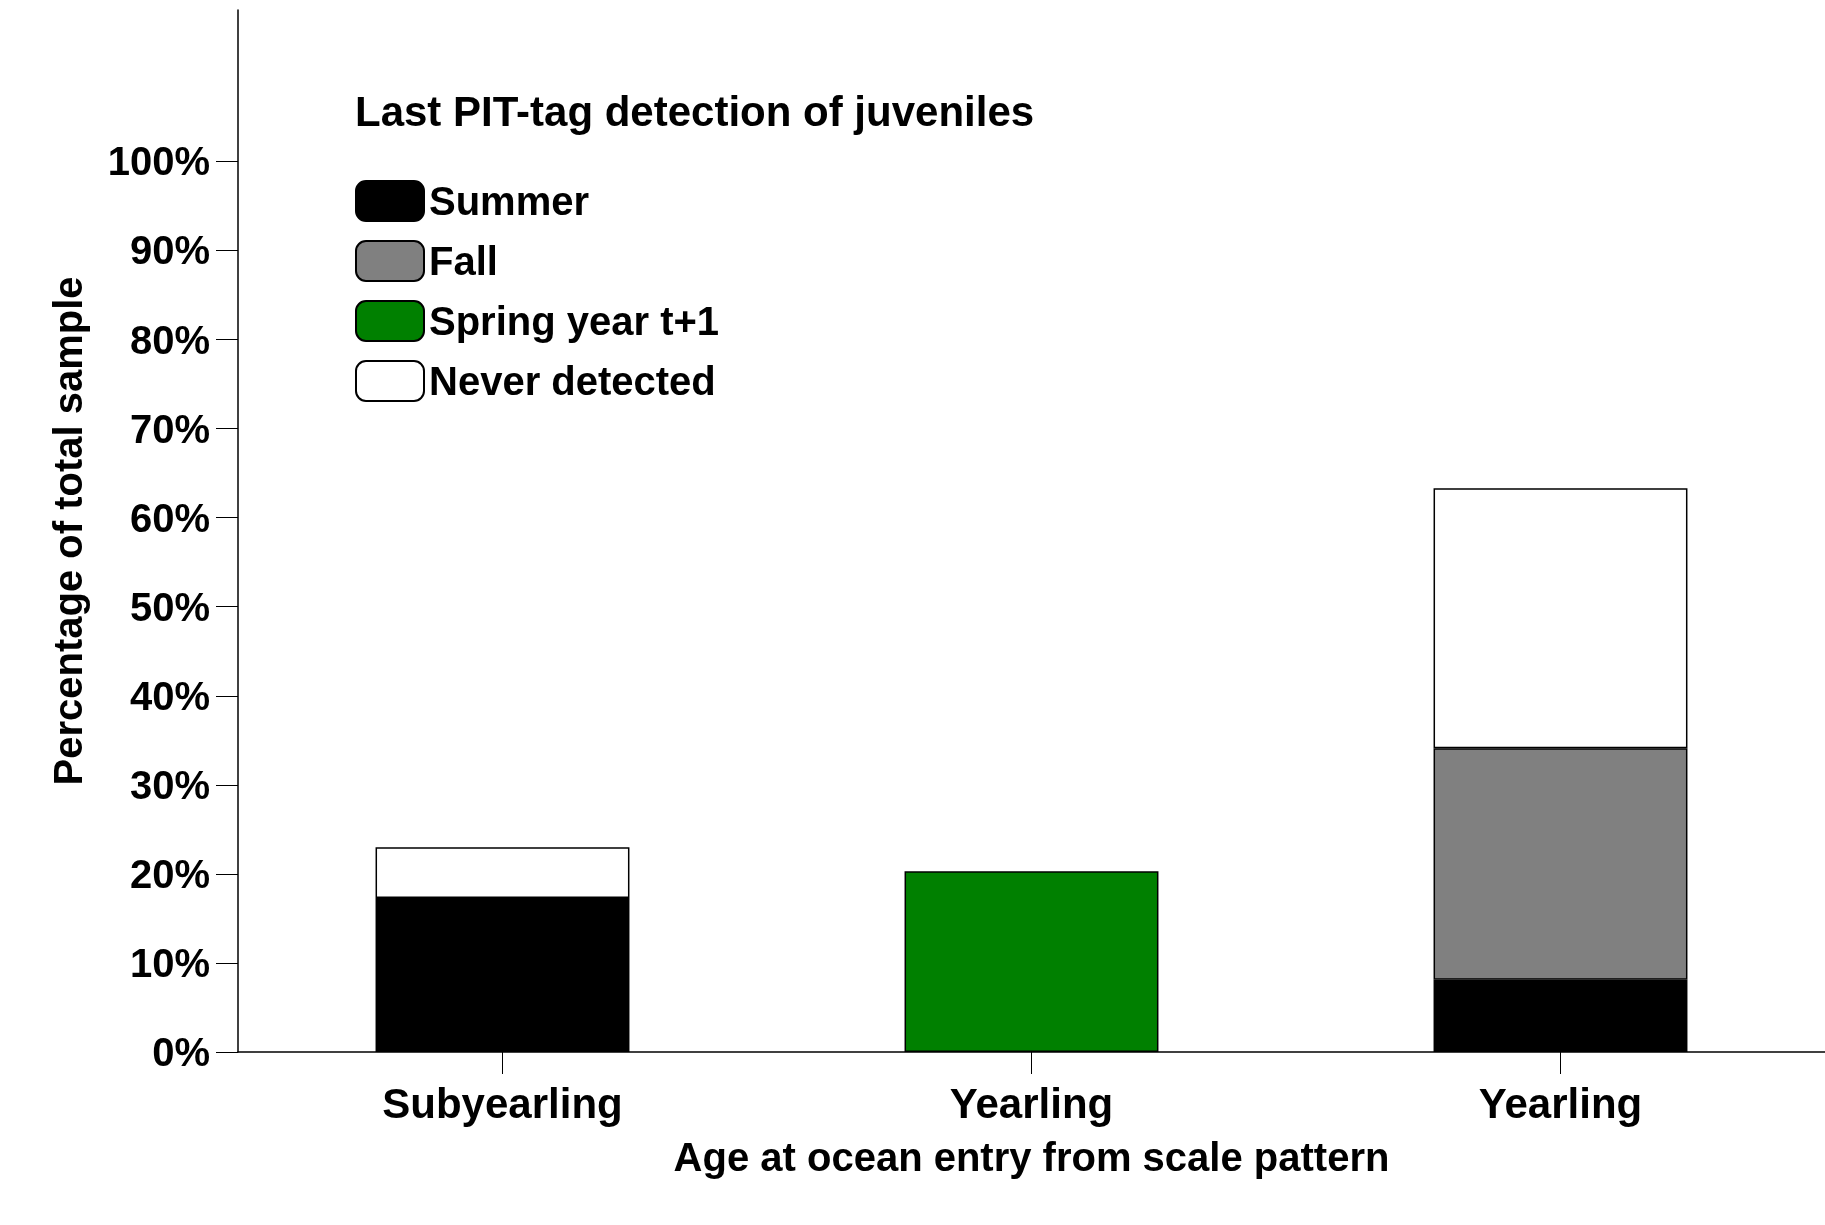 The width and height of the screenshot is (1825, 1225). What do you see at coordinates (169, 962) in the screenshot?
I see `y-tick-label: 10%` at bounding box center [169, 962].